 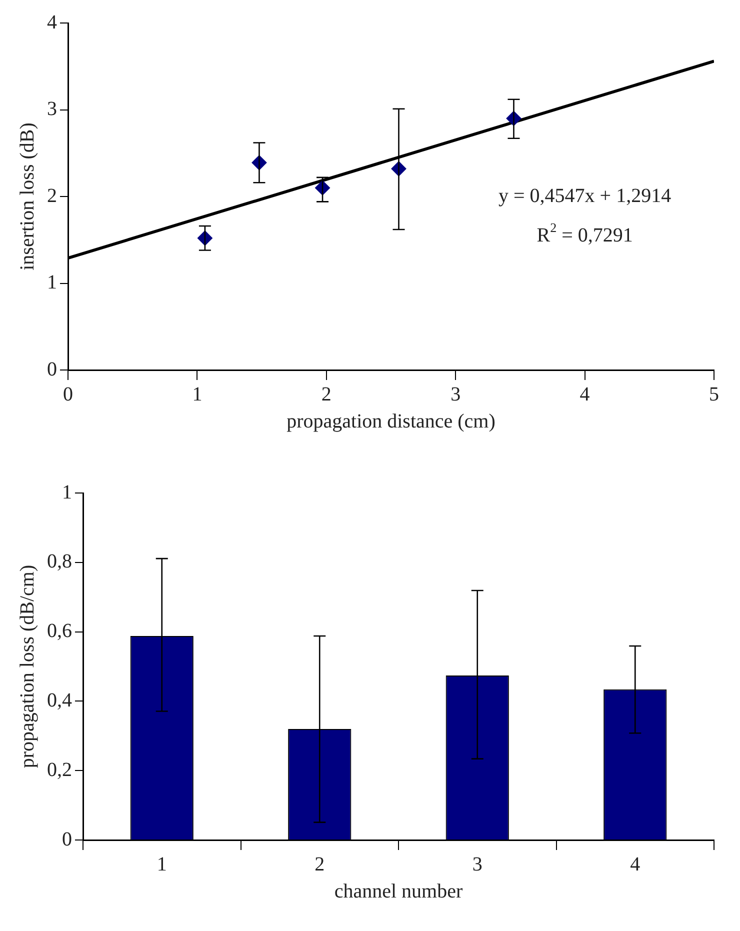 What do you see at coordinates (52, 22) in the screenshot?
I see `y-tick-label: 4` at bounding box center [52, 22].